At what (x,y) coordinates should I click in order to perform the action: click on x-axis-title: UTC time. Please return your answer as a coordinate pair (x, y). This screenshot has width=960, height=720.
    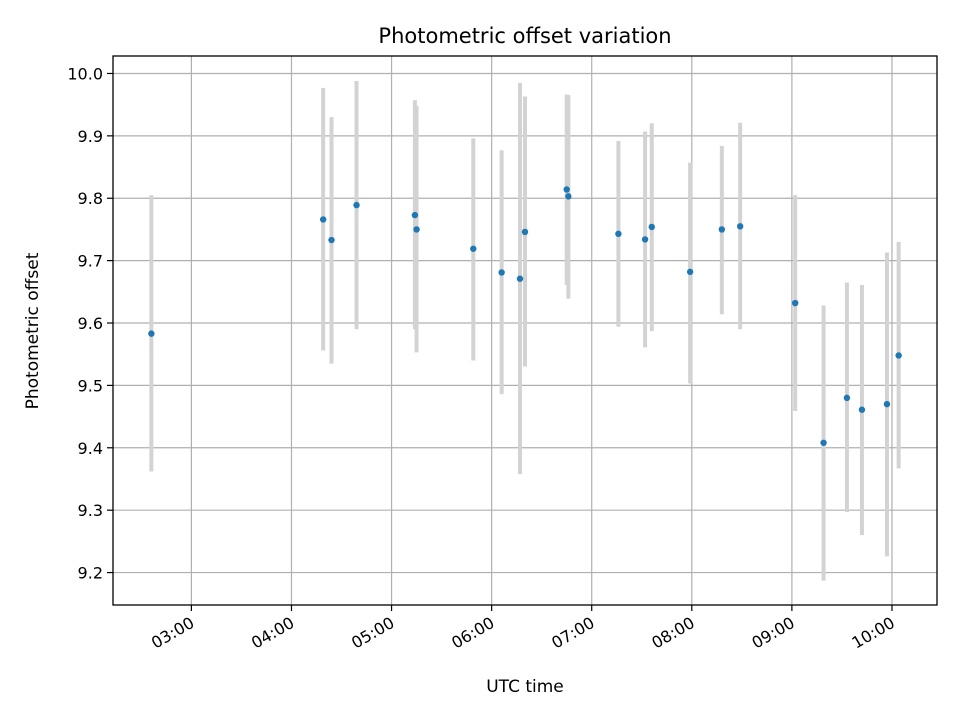
    Looking at the image, I should click on (525, 687).